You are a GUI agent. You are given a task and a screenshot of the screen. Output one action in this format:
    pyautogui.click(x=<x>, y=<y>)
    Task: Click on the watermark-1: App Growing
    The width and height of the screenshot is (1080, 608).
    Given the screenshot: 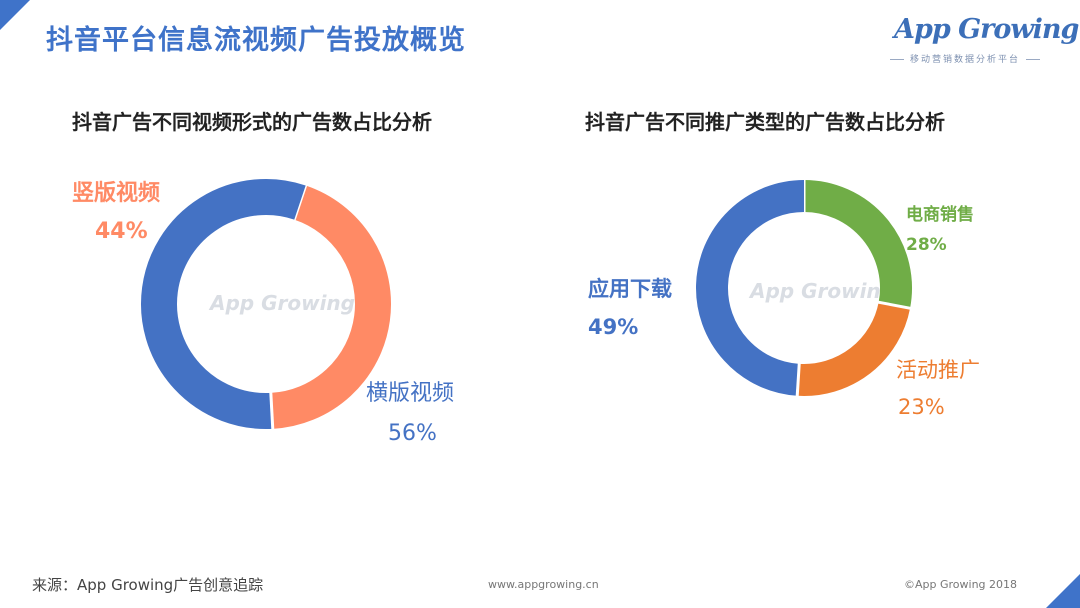 What is the action you would take?
    pyautogui.click(x=821, y=291)
    